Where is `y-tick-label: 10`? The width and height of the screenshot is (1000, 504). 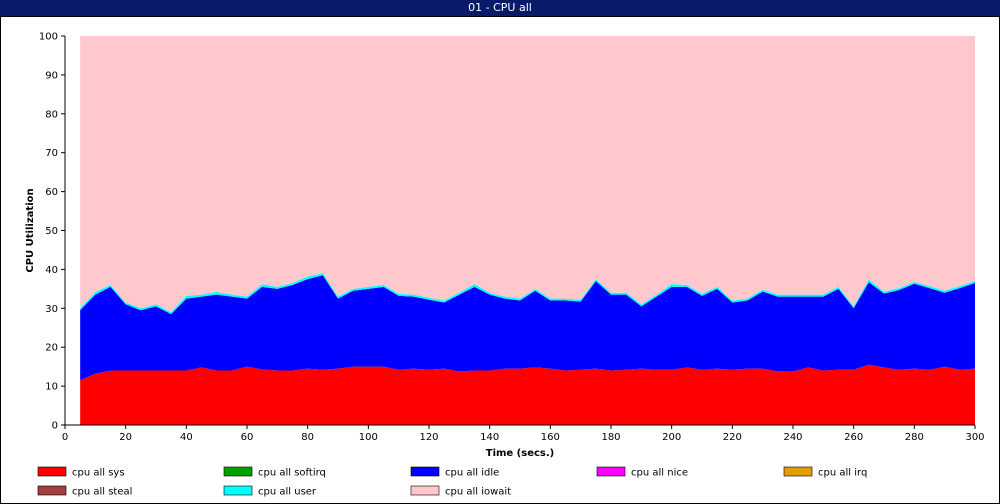 y-tick-label: 10 is located at coordinates (51, 387).